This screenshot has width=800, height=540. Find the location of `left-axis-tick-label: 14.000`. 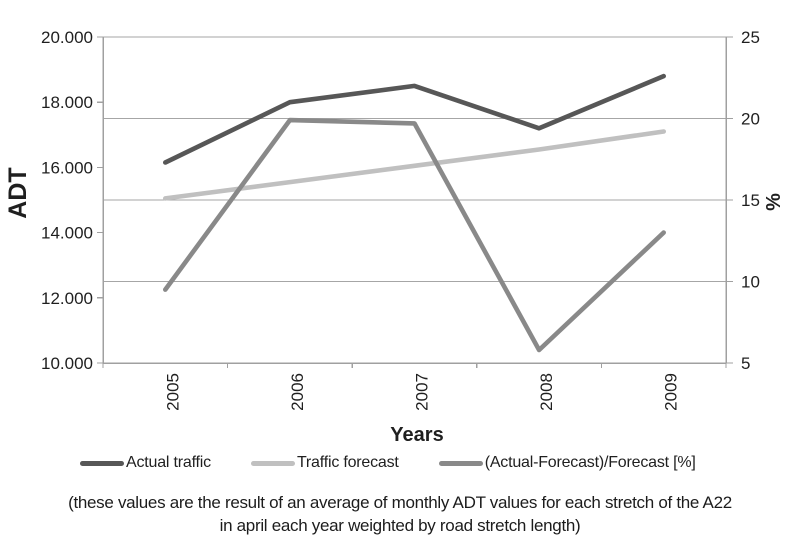

left-axis-tick-label: 14.000 is located at coordinates (67, 233).